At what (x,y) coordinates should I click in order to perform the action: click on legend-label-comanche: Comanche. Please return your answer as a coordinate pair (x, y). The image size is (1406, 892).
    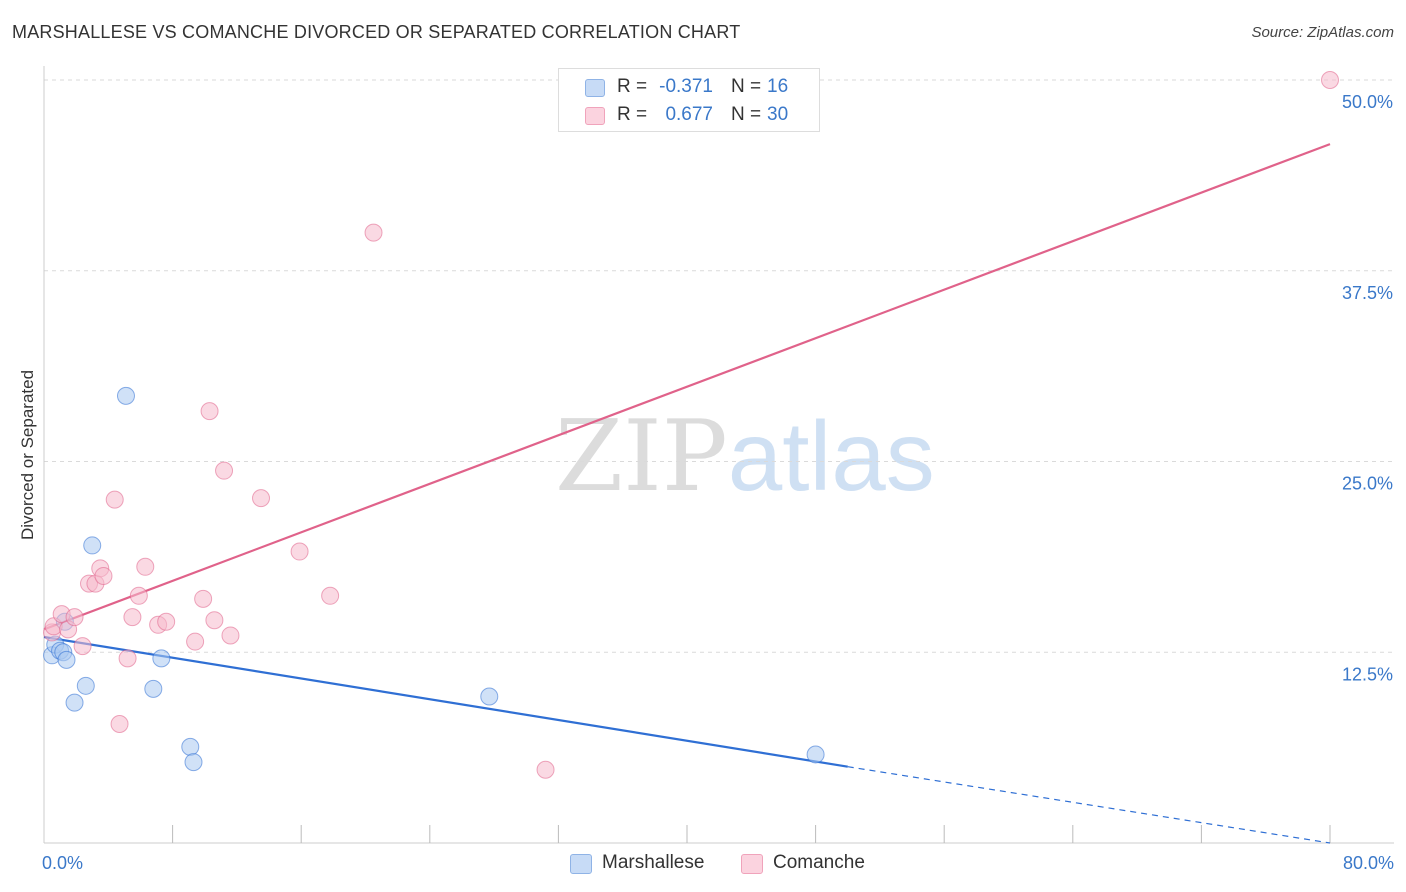
    Looking at the image, I should click on (819, 862).